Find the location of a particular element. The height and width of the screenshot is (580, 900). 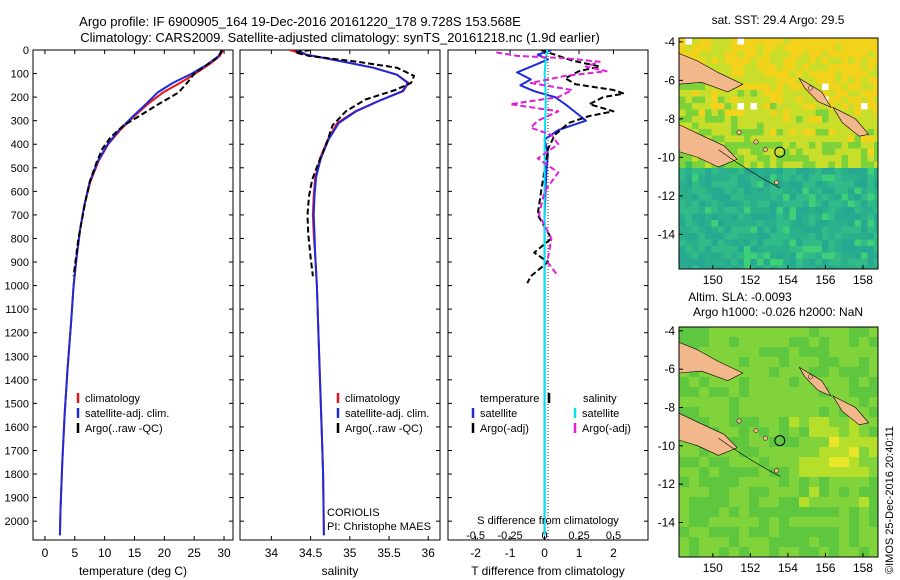

legend-label: Argo(..raw -QC) is located at coordinates (124, 429).